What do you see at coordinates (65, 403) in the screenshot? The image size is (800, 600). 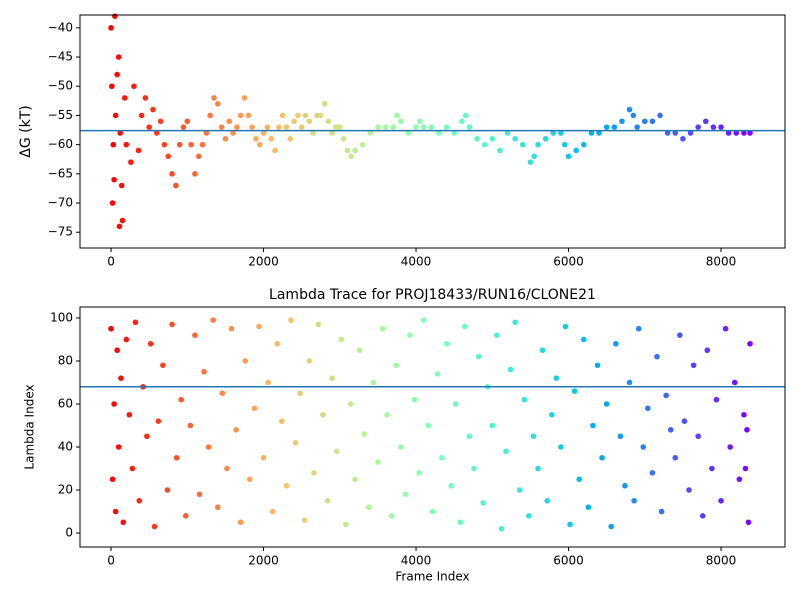 I see `y-tick-label: 60` at bounding box center [65, 403].